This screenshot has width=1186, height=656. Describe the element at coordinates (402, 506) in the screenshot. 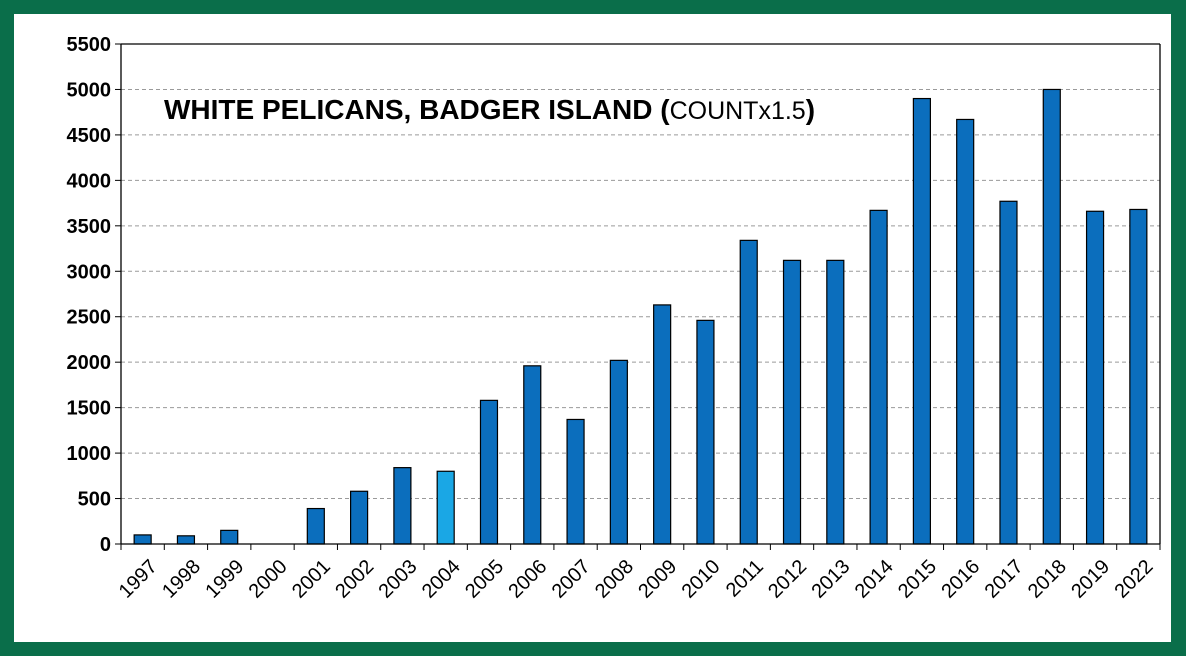

I see `bar-2003` at that location.